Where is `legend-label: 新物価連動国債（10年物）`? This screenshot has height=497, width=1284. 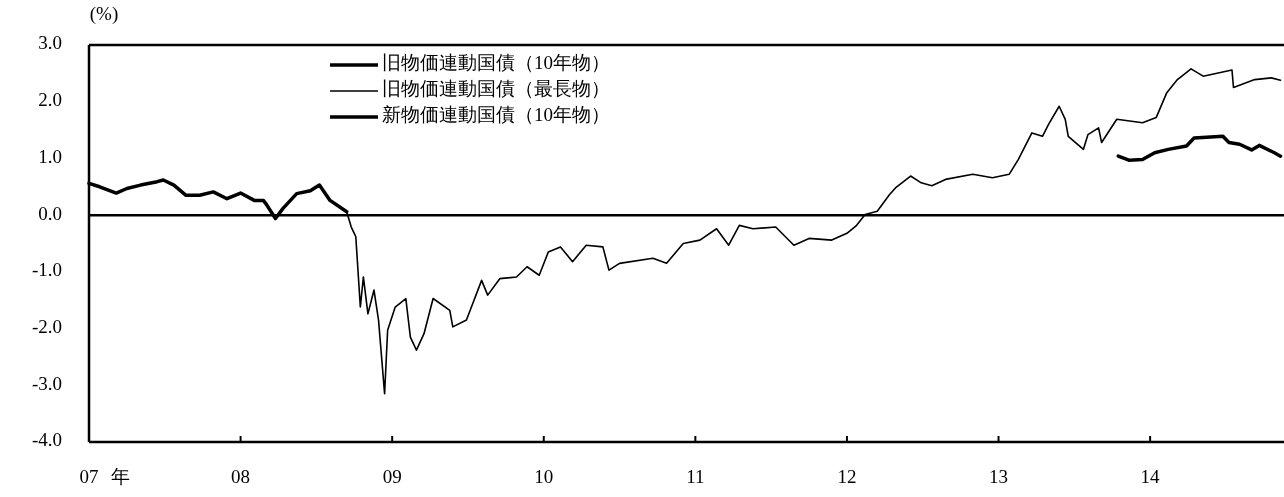
legend-label: 新物価連動国債（10年物） is located at coordinates (496, 115).